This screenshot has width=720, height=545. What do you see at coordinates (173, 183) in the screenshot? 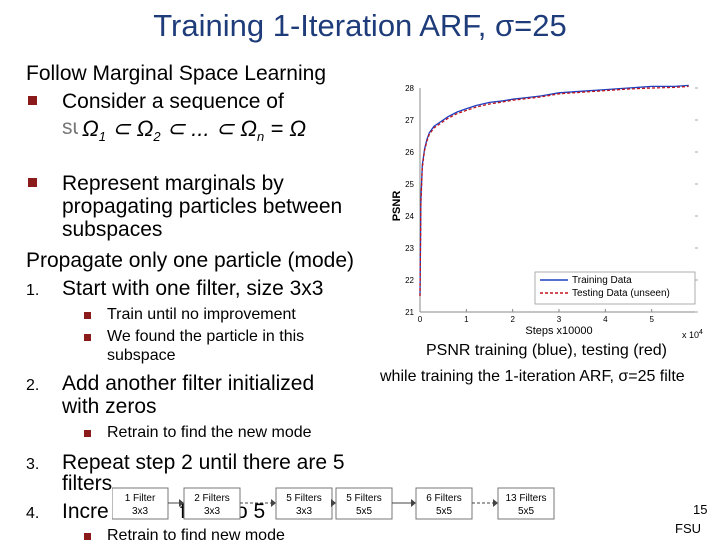
I see `text-line: Represent marginals by` at bounding box center [173, 183].